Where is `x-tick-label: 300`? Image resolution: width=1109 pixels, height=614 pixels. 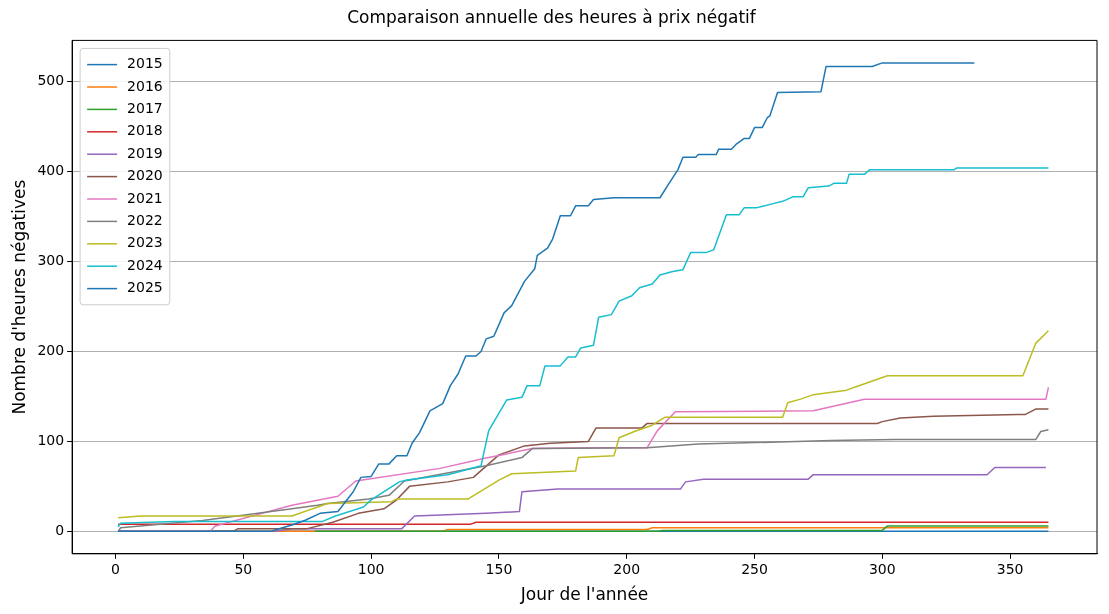 x-tick-label: 300 is located at coordinates (882, 568).